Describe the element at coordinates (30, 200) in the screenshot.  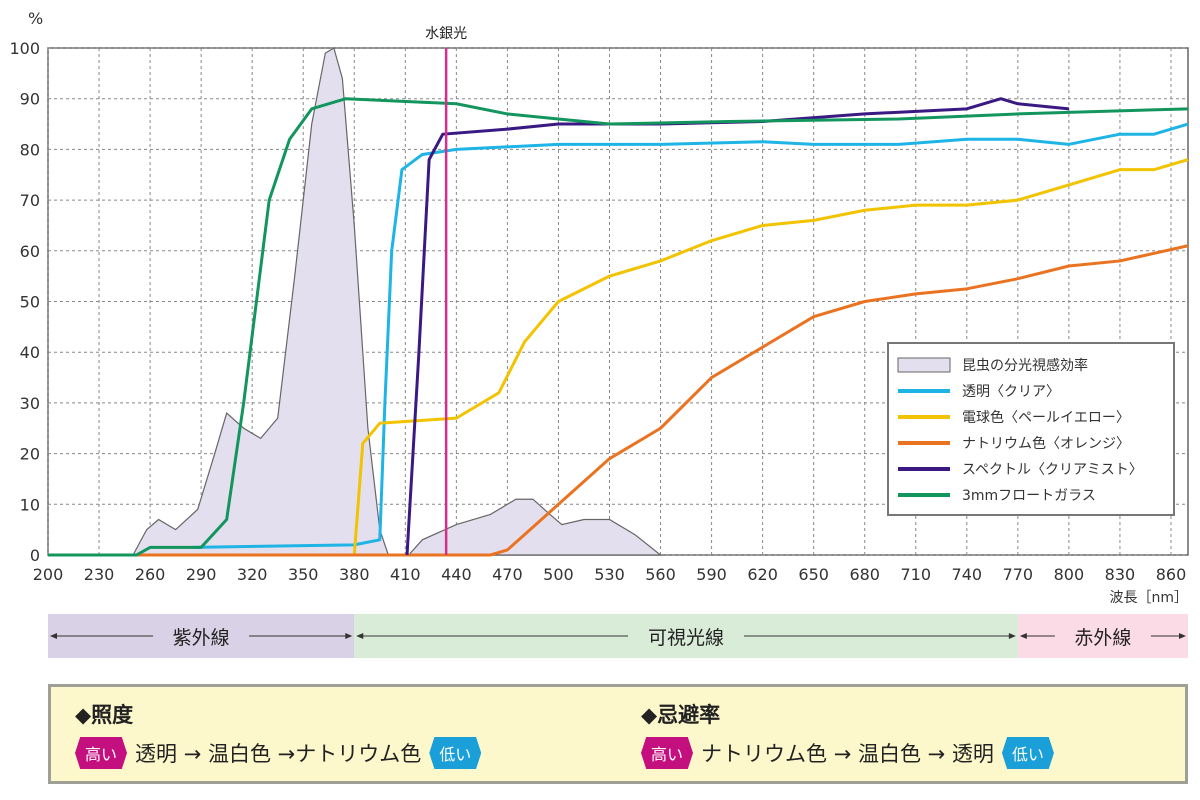
I see `y-tick-label: 70` at that location.